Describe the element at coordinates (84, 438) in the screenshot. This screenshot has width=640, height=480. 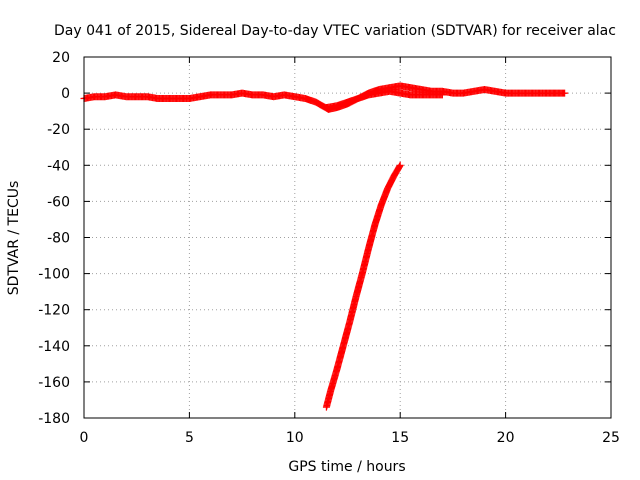
I see `x-tick-label: 0` at that location.